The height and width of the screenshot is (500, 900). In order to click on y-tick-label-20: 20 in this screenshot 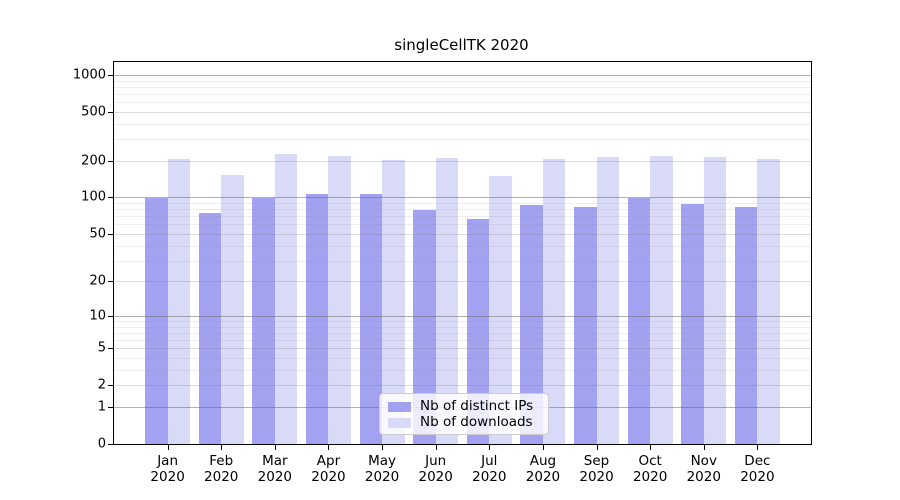, I will do `click(97, 281)`.